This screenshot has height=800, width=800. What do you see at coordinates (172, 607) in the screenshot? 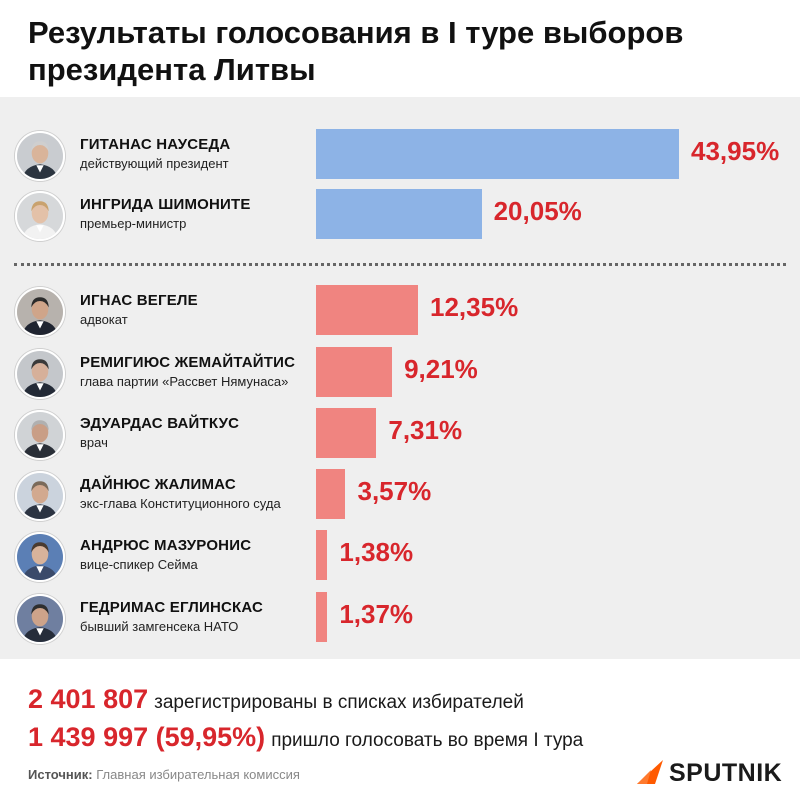
I see `candidate-name: ГЕДРИМАС ЕГЛИНСКАС` at bounding box center [172, 607].